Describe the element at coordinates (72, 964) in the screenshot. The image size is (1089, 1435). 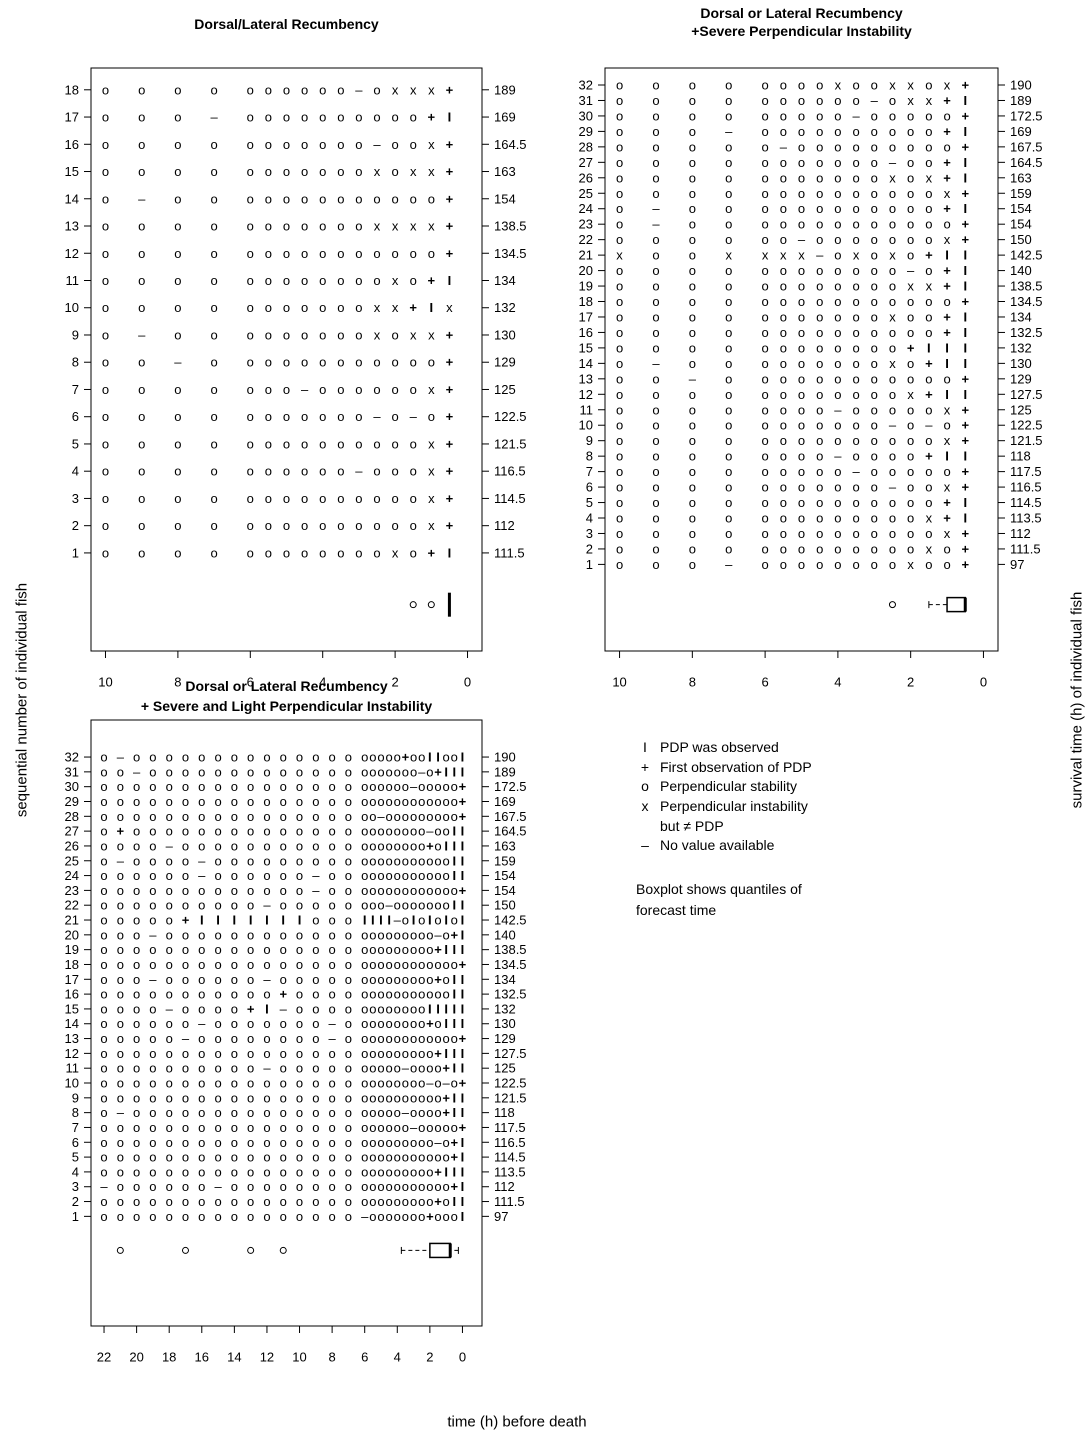
I see `y-tick-label: 18` at that location.